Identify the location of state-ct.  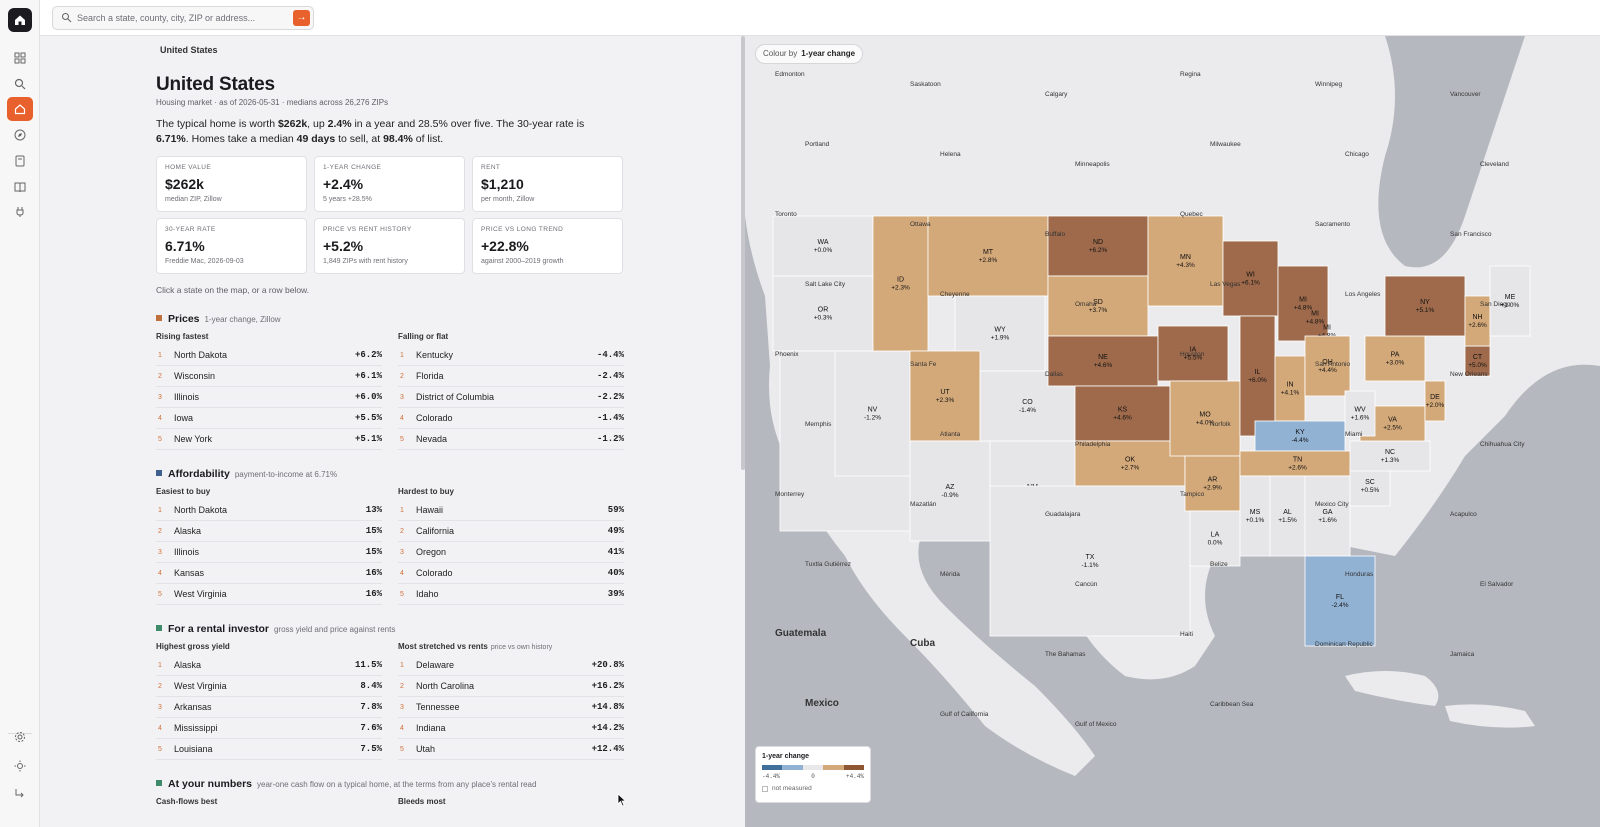
(1477, 361).